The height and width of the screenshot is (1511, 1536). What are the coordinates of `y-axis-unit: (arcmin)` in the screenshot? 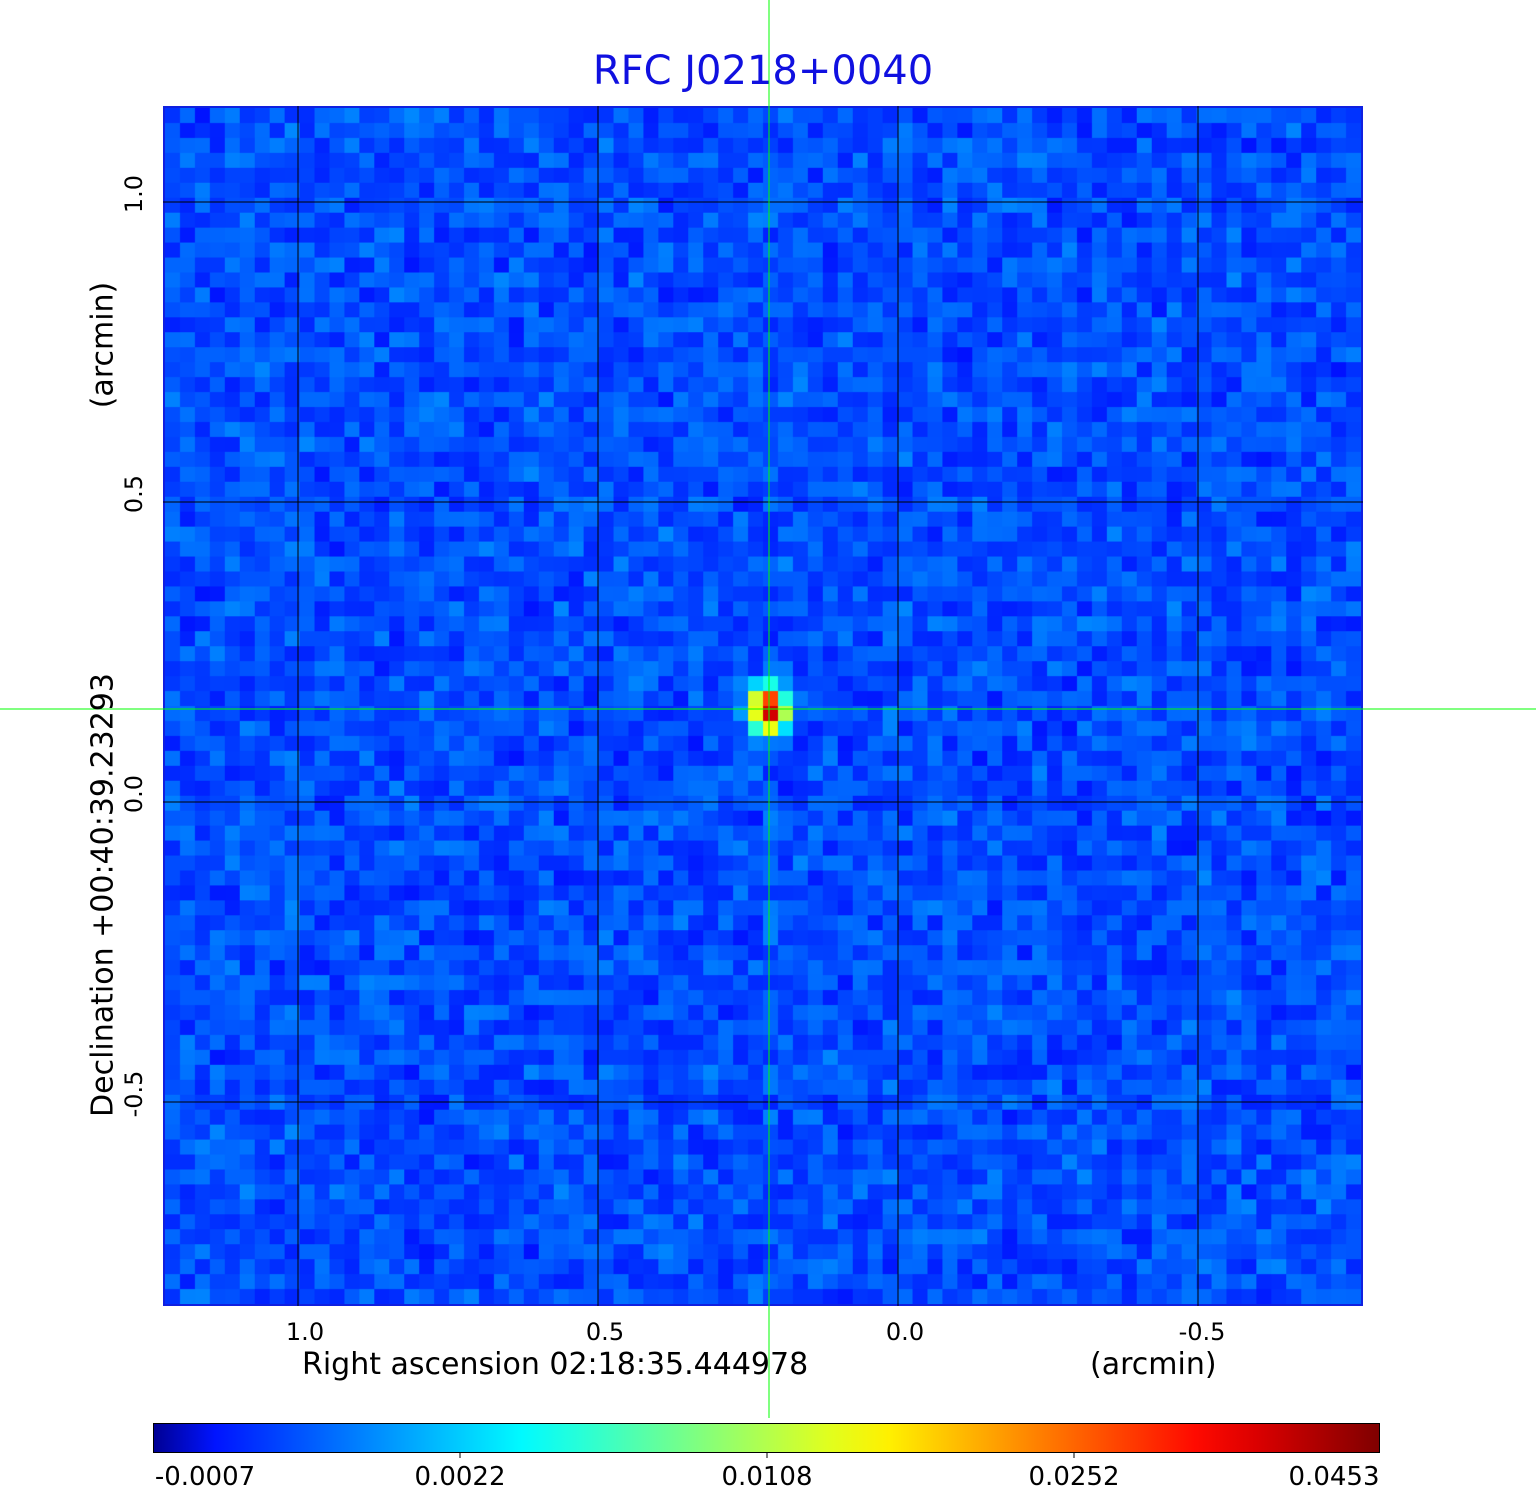 It's located at (103, 345).